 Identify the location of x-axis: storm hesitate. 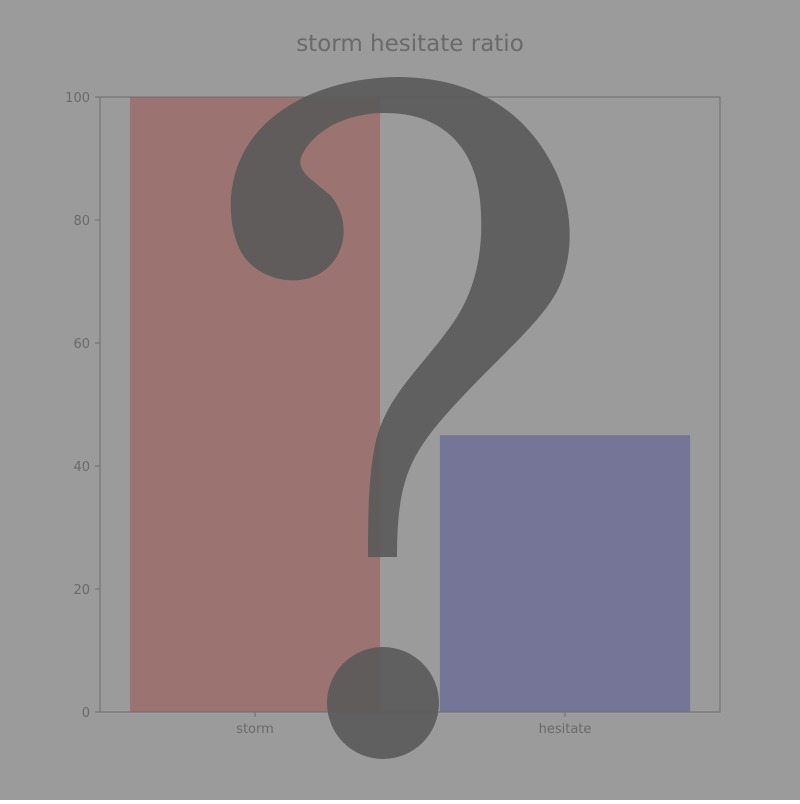
(413, 724).